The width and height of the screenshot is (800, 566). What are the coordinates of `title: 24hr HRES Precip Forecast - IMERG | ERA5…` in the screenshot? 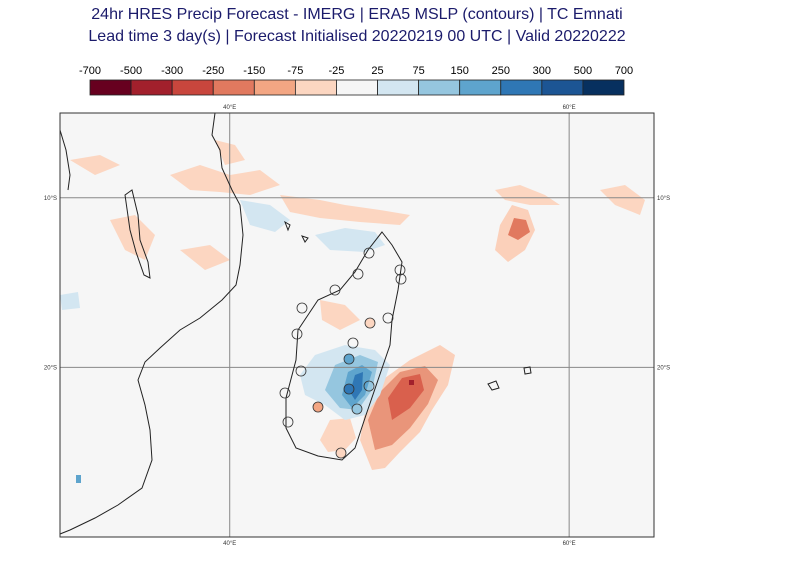 It's located at (356, 14).